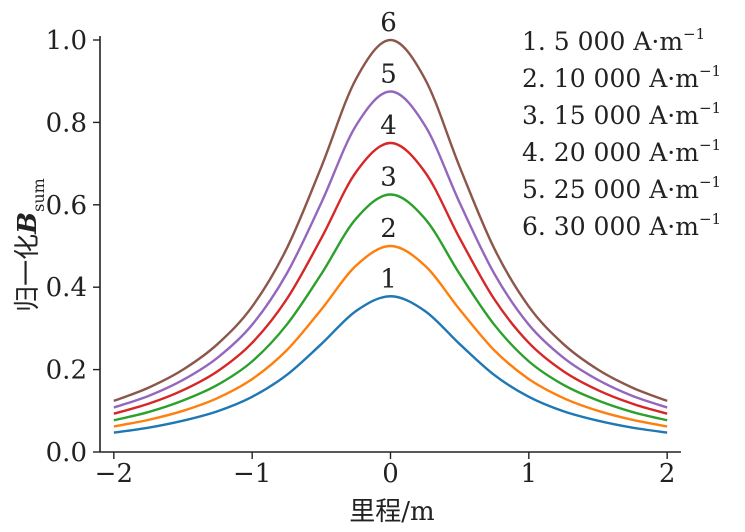 Image resolution: width=745 pixels, height=532 pixels. I want to click on x-tick-label: 2, so click(667, 474).